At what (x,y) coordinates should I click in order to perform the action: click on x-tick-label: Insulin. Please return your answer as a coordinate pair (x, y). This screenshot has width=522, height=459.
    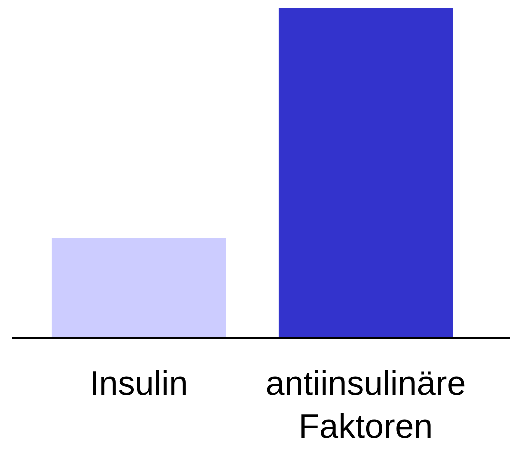
    Looking at the image, I should click on (139, 384).